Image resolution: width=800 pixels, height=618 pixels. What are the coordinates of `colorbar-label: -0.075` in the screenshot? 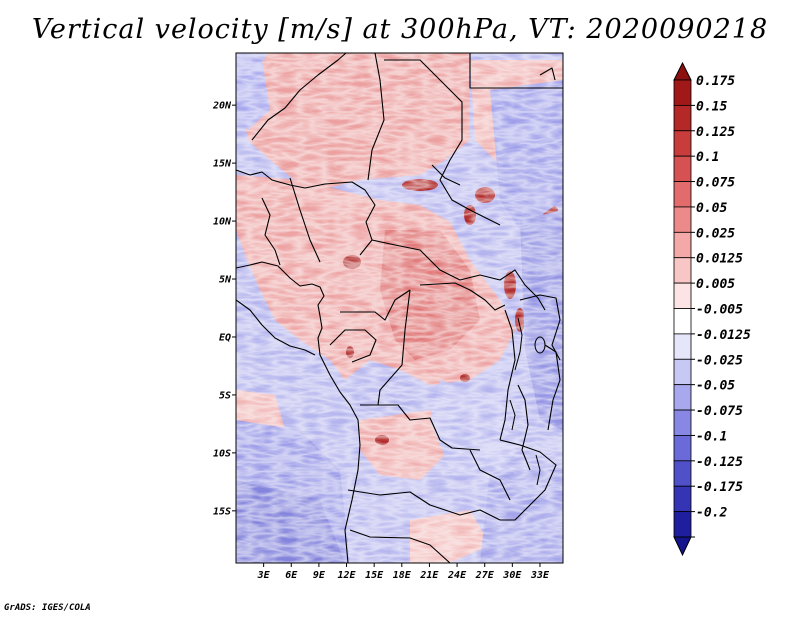 It's located at (719, 411).